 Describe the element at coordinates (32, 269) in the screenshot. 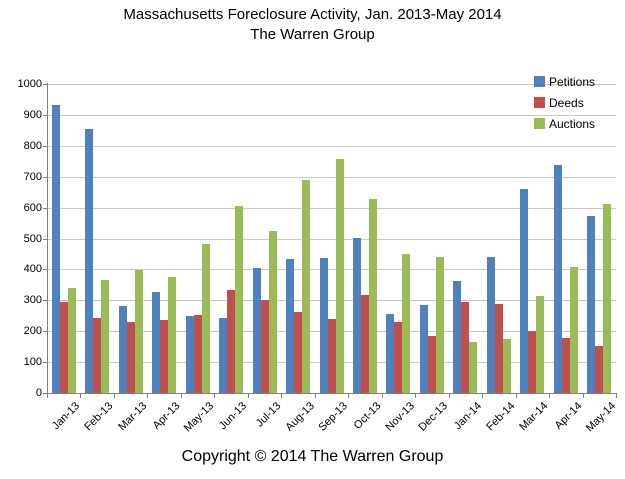

I see `y-axis-label-400: 400` at that location.